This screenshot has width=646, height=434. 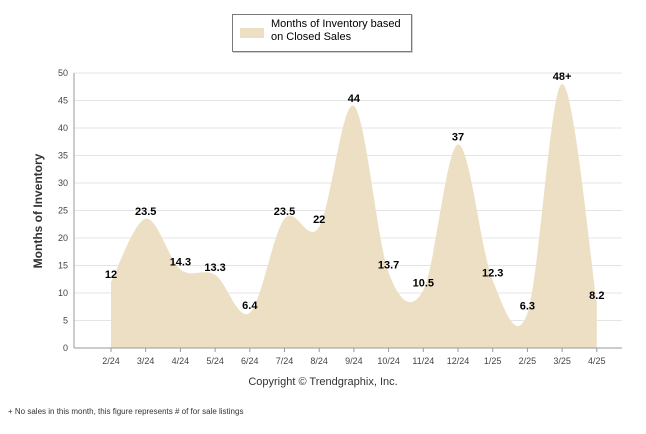 What do you see at coordinates (63, 128) in the screenshot?
I see `y-tick-label-8: 40` at bounding box center [63, 128].